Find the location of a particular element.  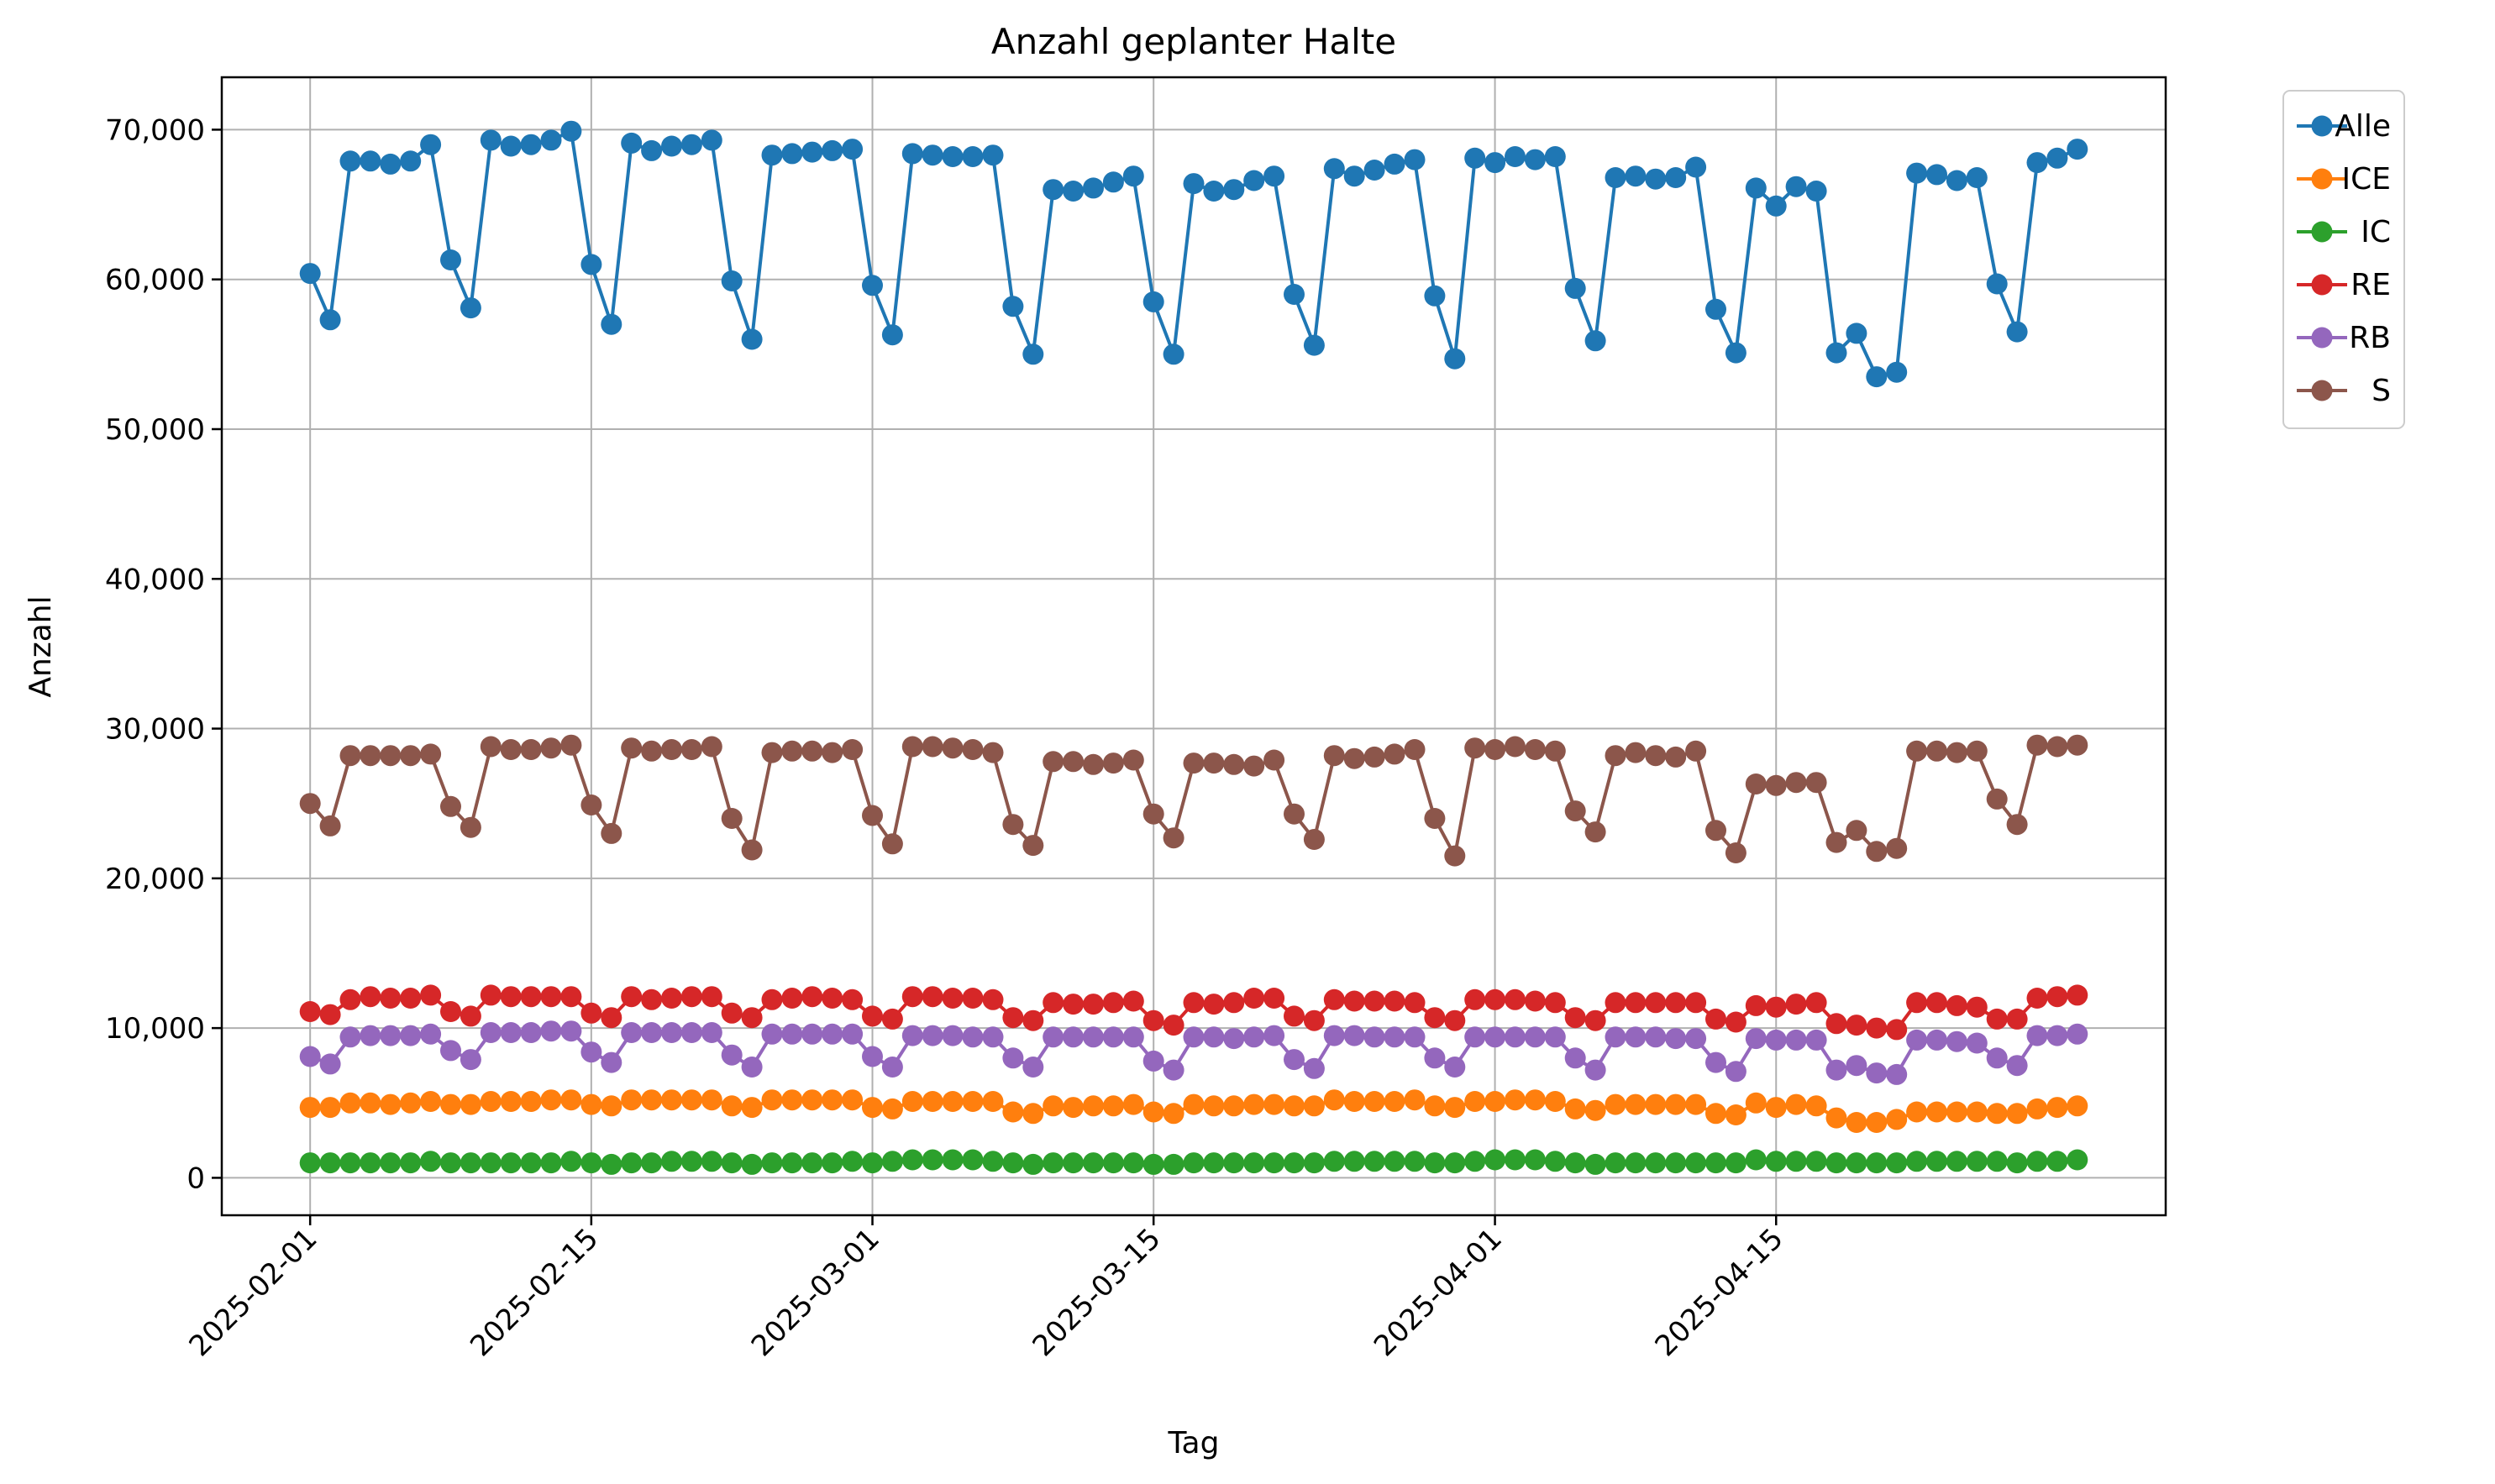

legend-item-s: S is located at coordinates (2344, 391).